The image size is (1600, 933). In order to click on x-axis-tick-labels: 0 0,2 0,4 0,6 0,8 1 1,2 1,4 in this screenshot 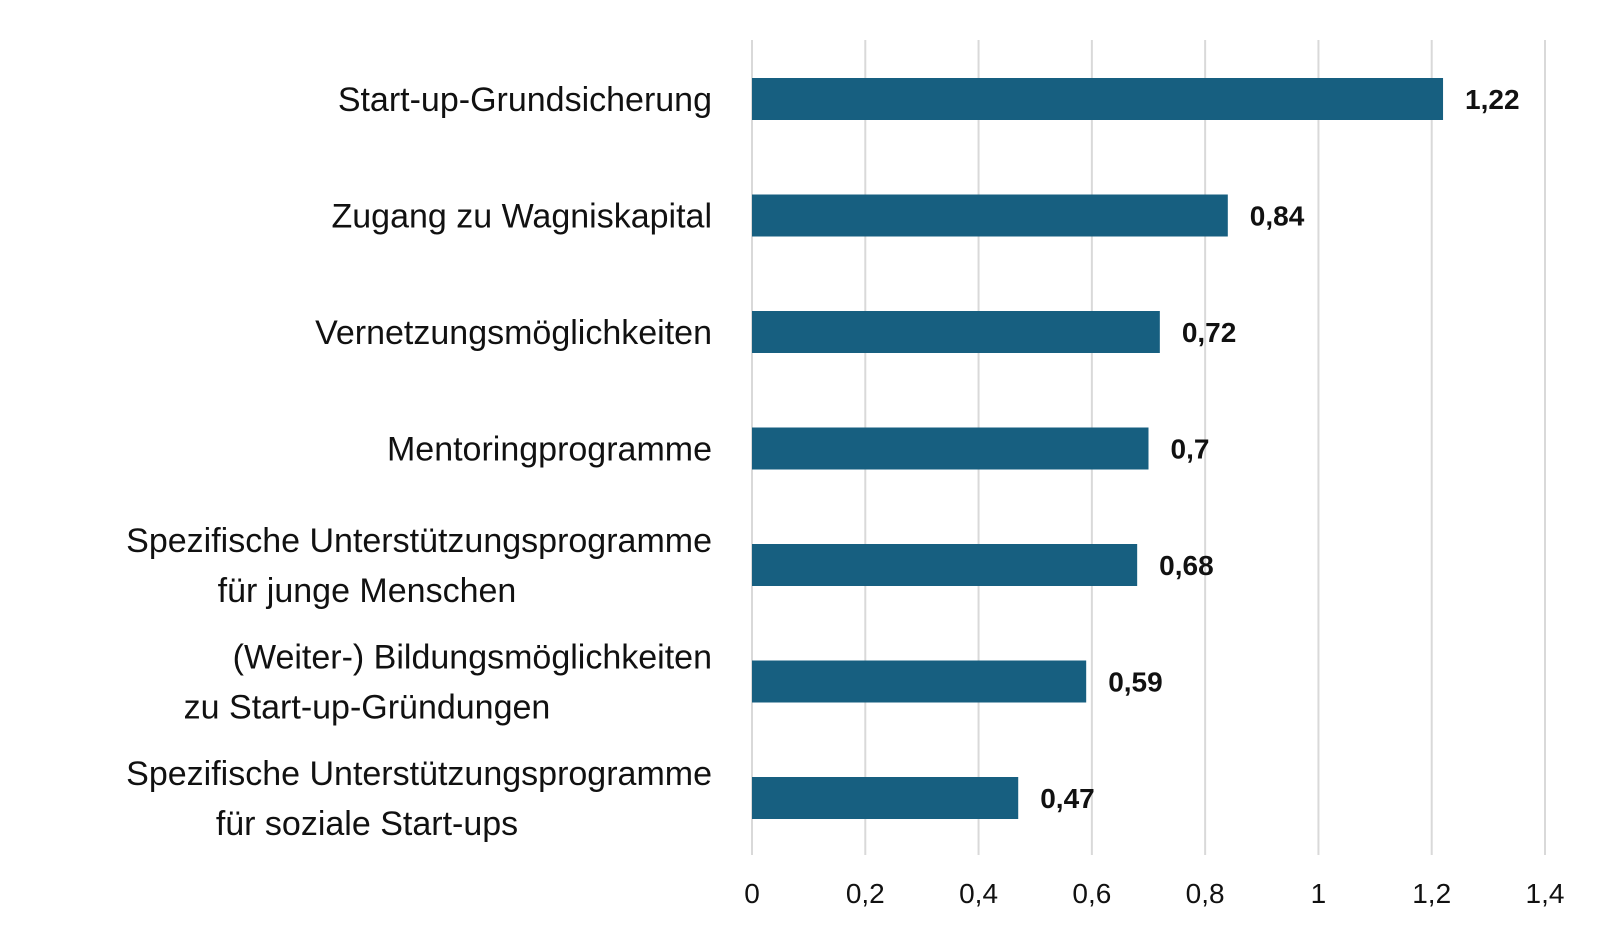, I will do `click(1154, 893)`.